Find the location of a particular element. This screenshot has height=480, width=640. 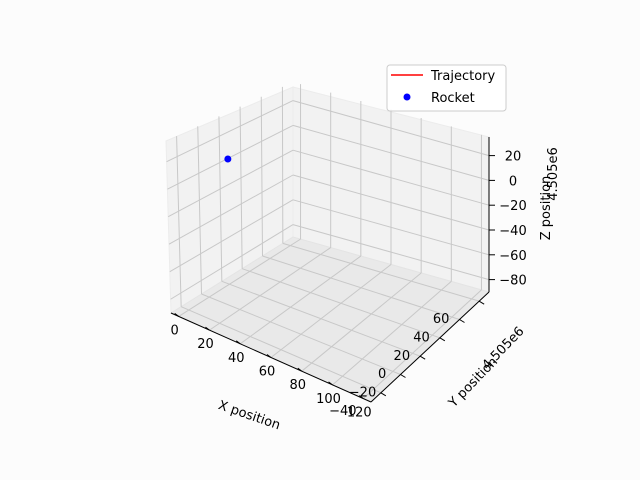

rocket-point is located at coordinates (228, 159).